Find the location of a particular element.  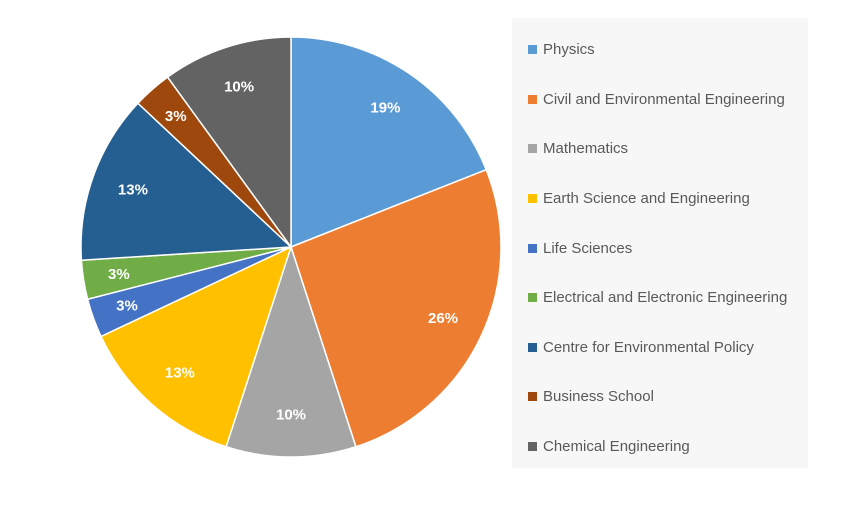

legend-label: Mathematics is located at coordinates (586, 149).